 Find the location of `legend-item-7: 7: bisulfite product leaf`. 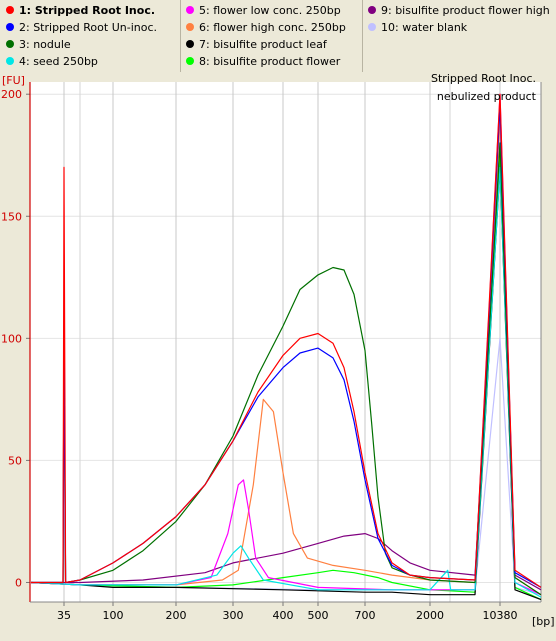

legend-item-7: 7: bisulfite product leaf is located at coordinates (253, 44).